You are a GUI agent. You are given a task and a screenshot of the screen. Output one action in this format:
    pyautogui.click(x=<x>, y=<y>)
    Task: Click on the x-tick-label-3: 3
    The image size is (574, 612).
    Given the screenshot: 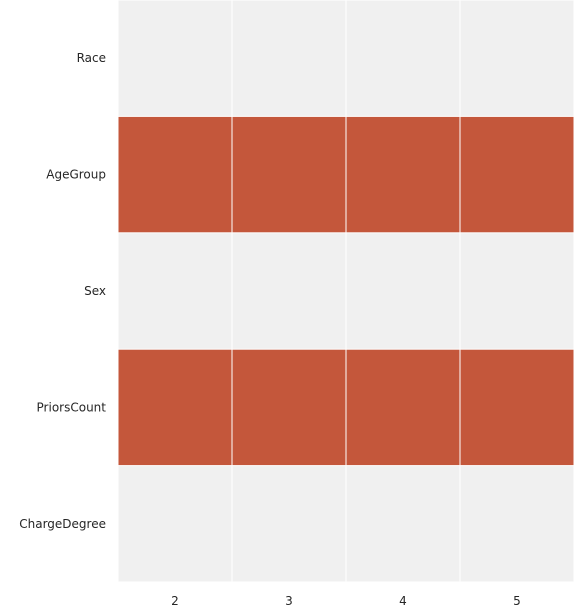 What is the action you would take?
    pyautogui.click(x=289, y=601)
    